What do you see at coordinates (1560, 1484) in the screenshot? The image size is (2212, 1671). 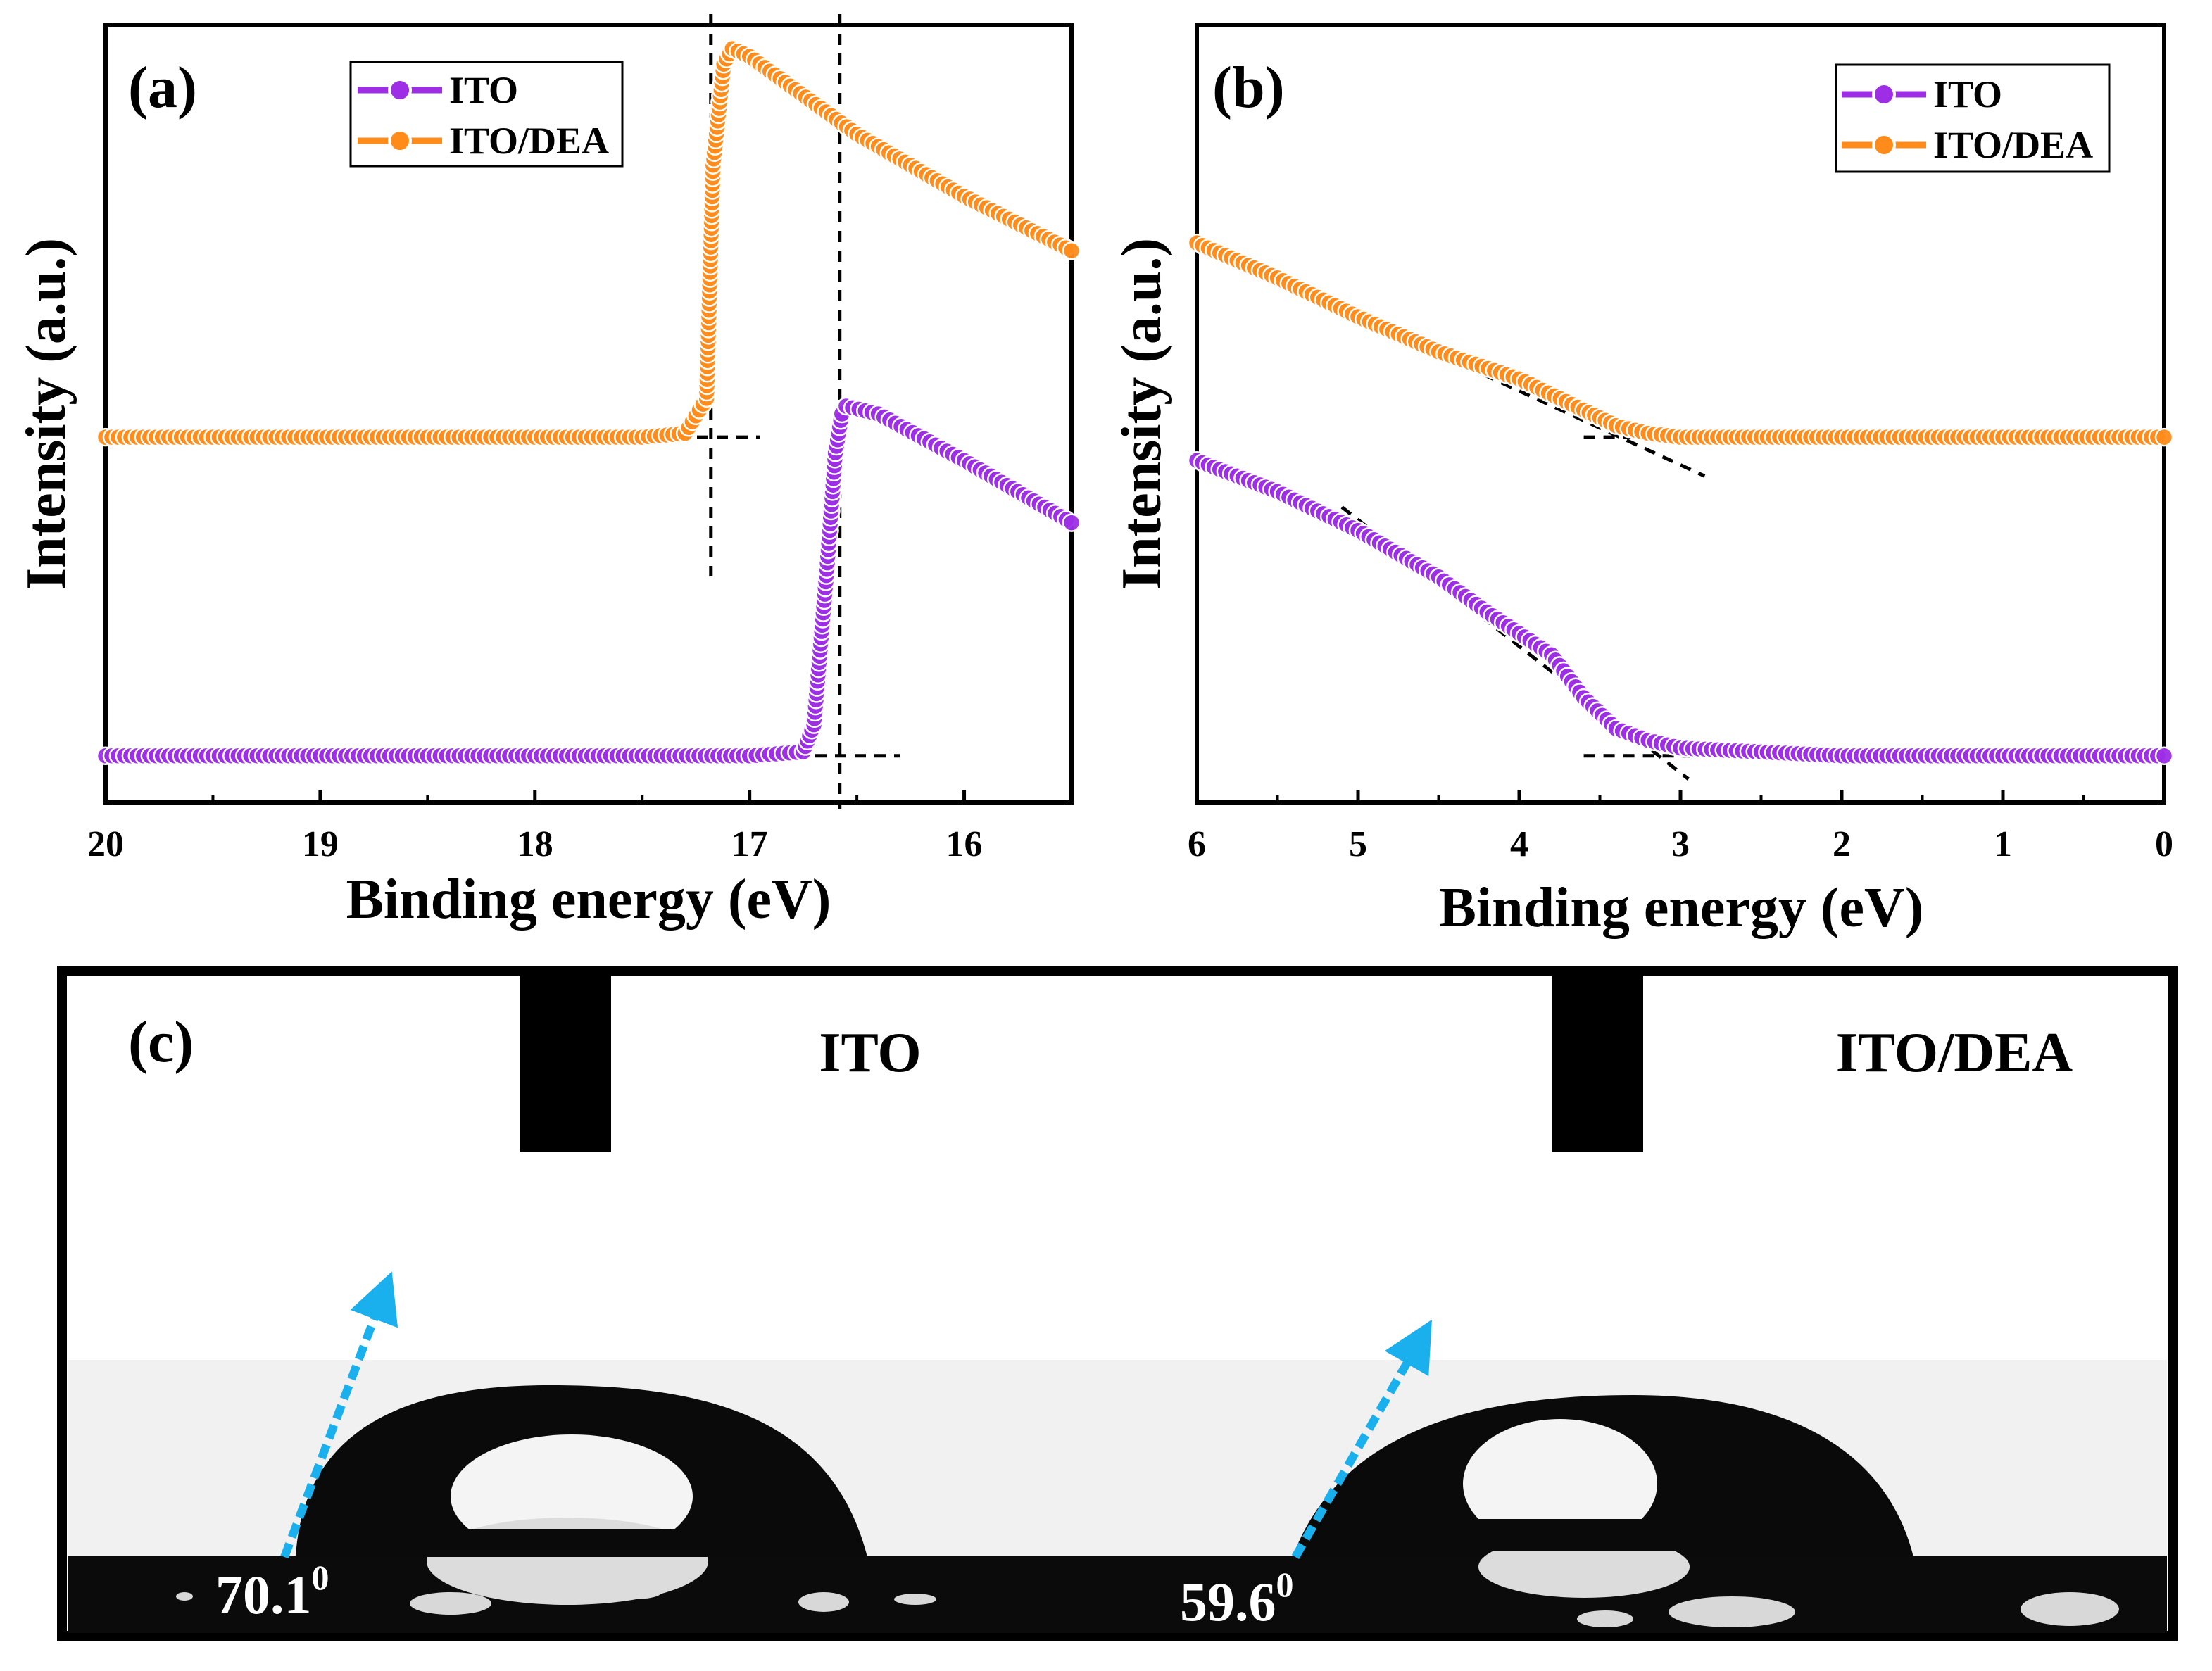 I see `droplet-ito-dea-highlight` at bounding box center [1560, 1484].